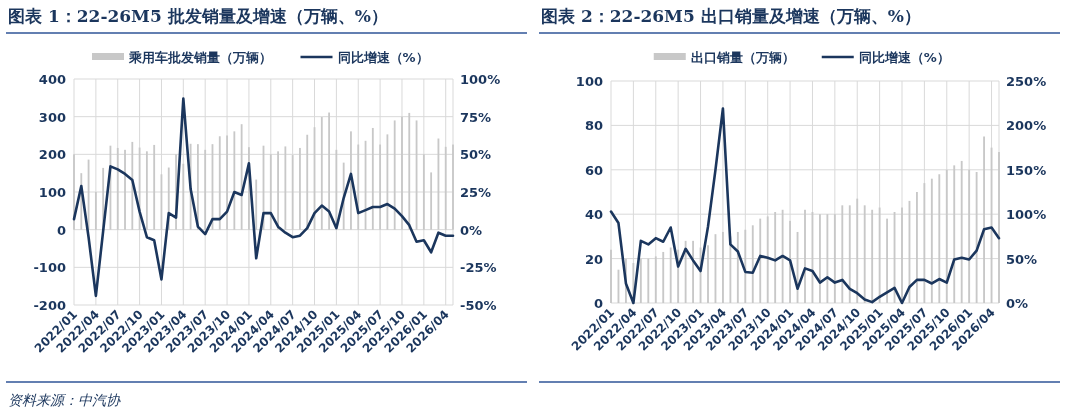 The image size is (1066, 418). Describe the element at coordinates (731, 16) in the screenshot. I see `chart-title: 图表 2：22-26M5 出口销量及增速（万辆、%）` at that location.